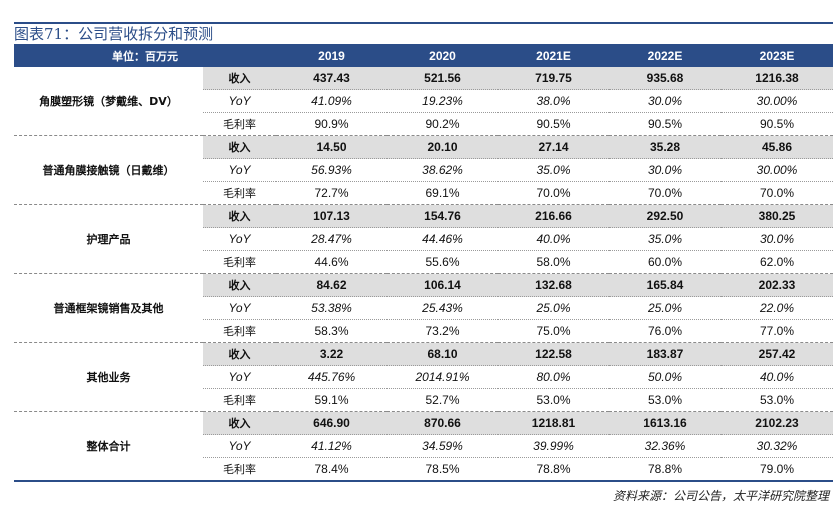 The image size is (833, 509). I want to click on value-cell: 646.90, so click(331, 423).